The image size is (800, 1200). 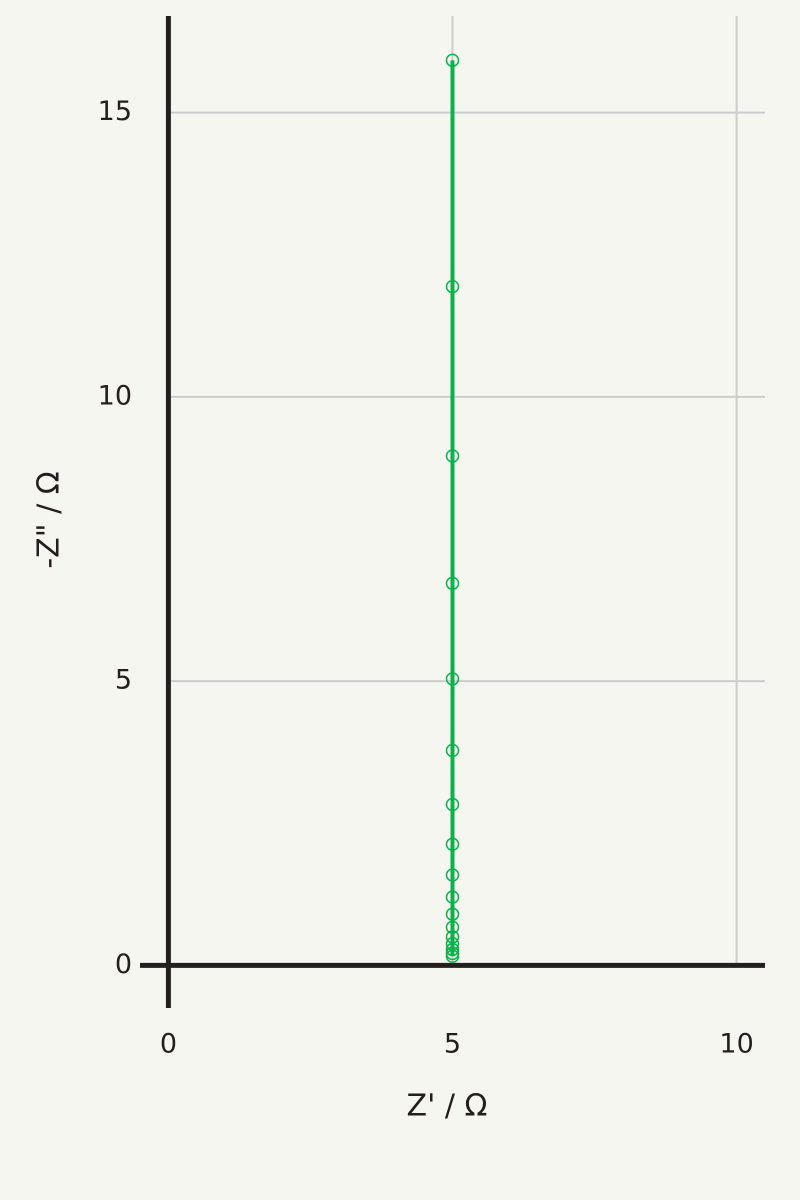 I want to click on x-tick-label: 5, so click(x=452, y=1044).